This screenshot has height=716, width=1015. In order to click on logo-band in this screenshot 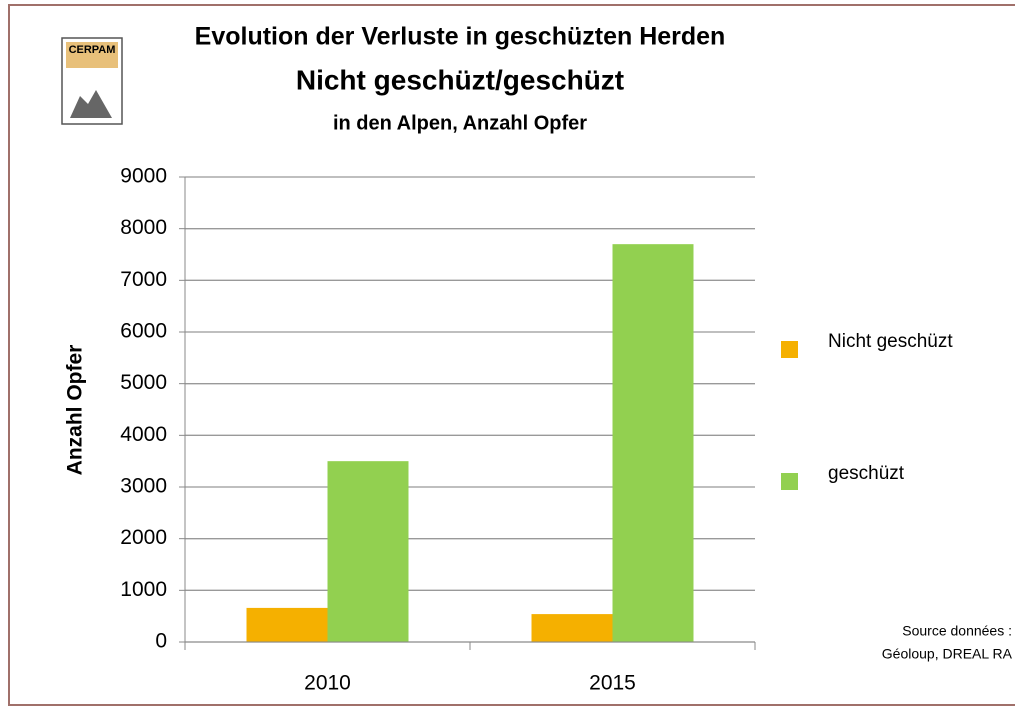, I will do `click(92, 55)`.